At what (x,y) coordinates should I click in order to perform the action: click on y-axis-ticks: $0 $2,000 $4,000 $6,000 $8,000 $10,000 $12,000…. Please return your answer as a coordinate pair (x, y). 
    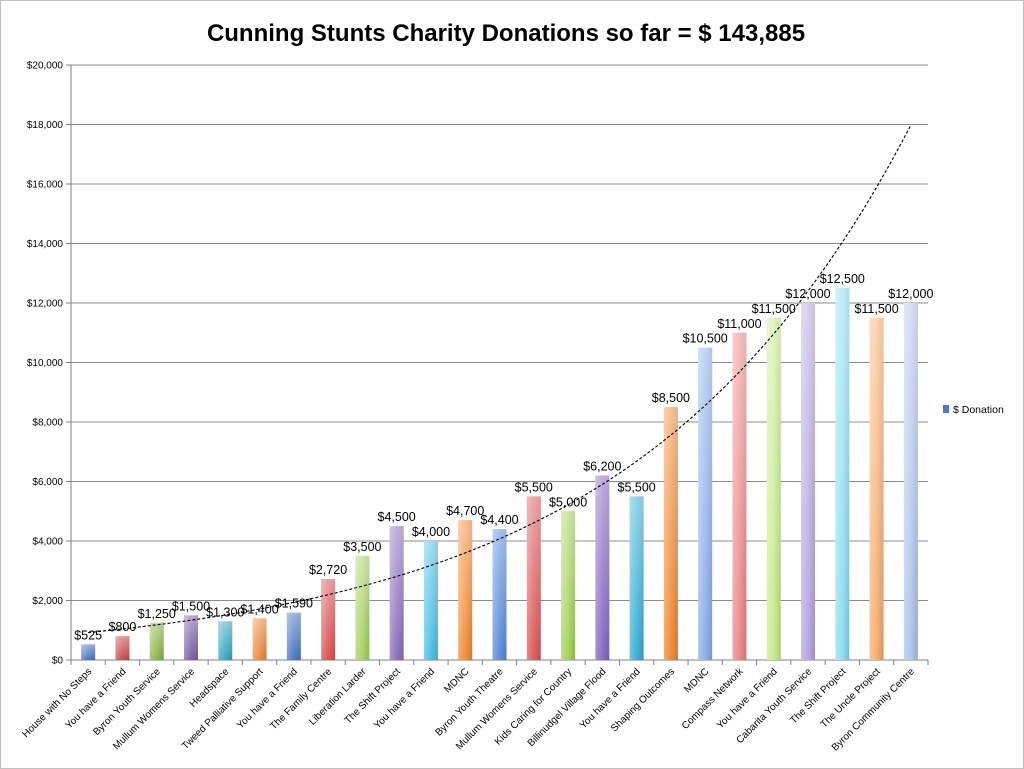
    Looking at the image, I should click on (45, 364).